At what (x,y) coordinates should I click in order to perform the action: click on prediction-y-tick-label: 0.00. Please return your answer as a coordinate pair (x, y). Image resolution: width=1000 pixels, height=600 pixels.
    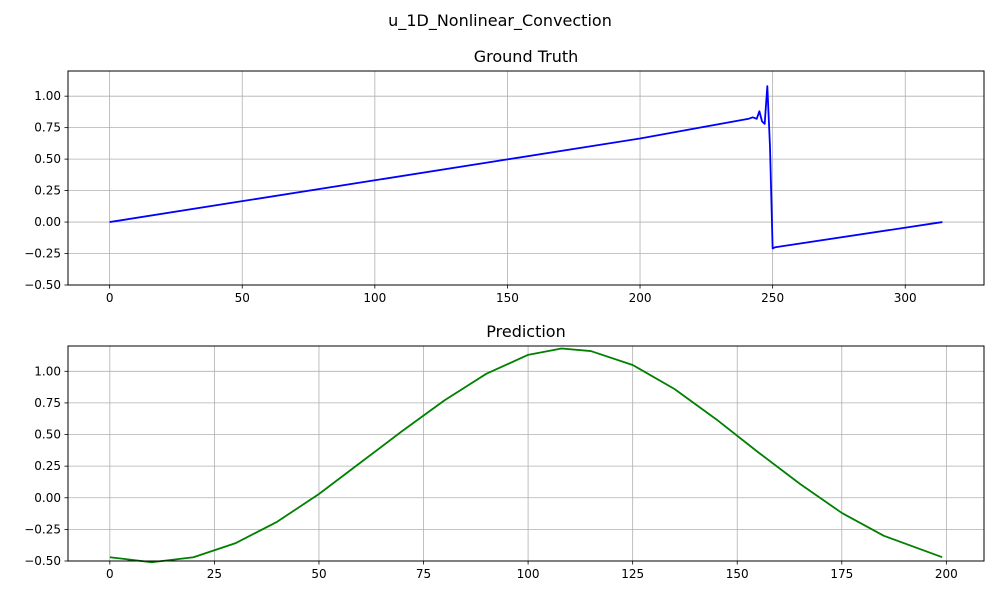
    Looking at the image, I should click on (47, 498).